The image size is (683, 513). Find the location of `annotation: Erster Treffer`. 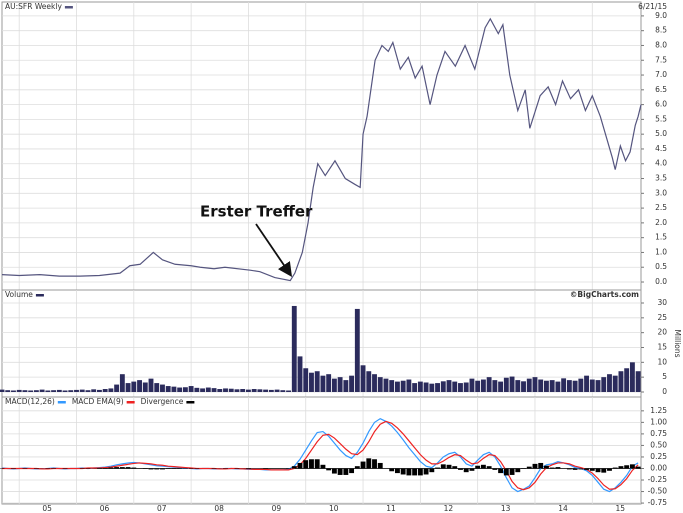

annotation: Erster Treffer is located at coordinates (256, 212).